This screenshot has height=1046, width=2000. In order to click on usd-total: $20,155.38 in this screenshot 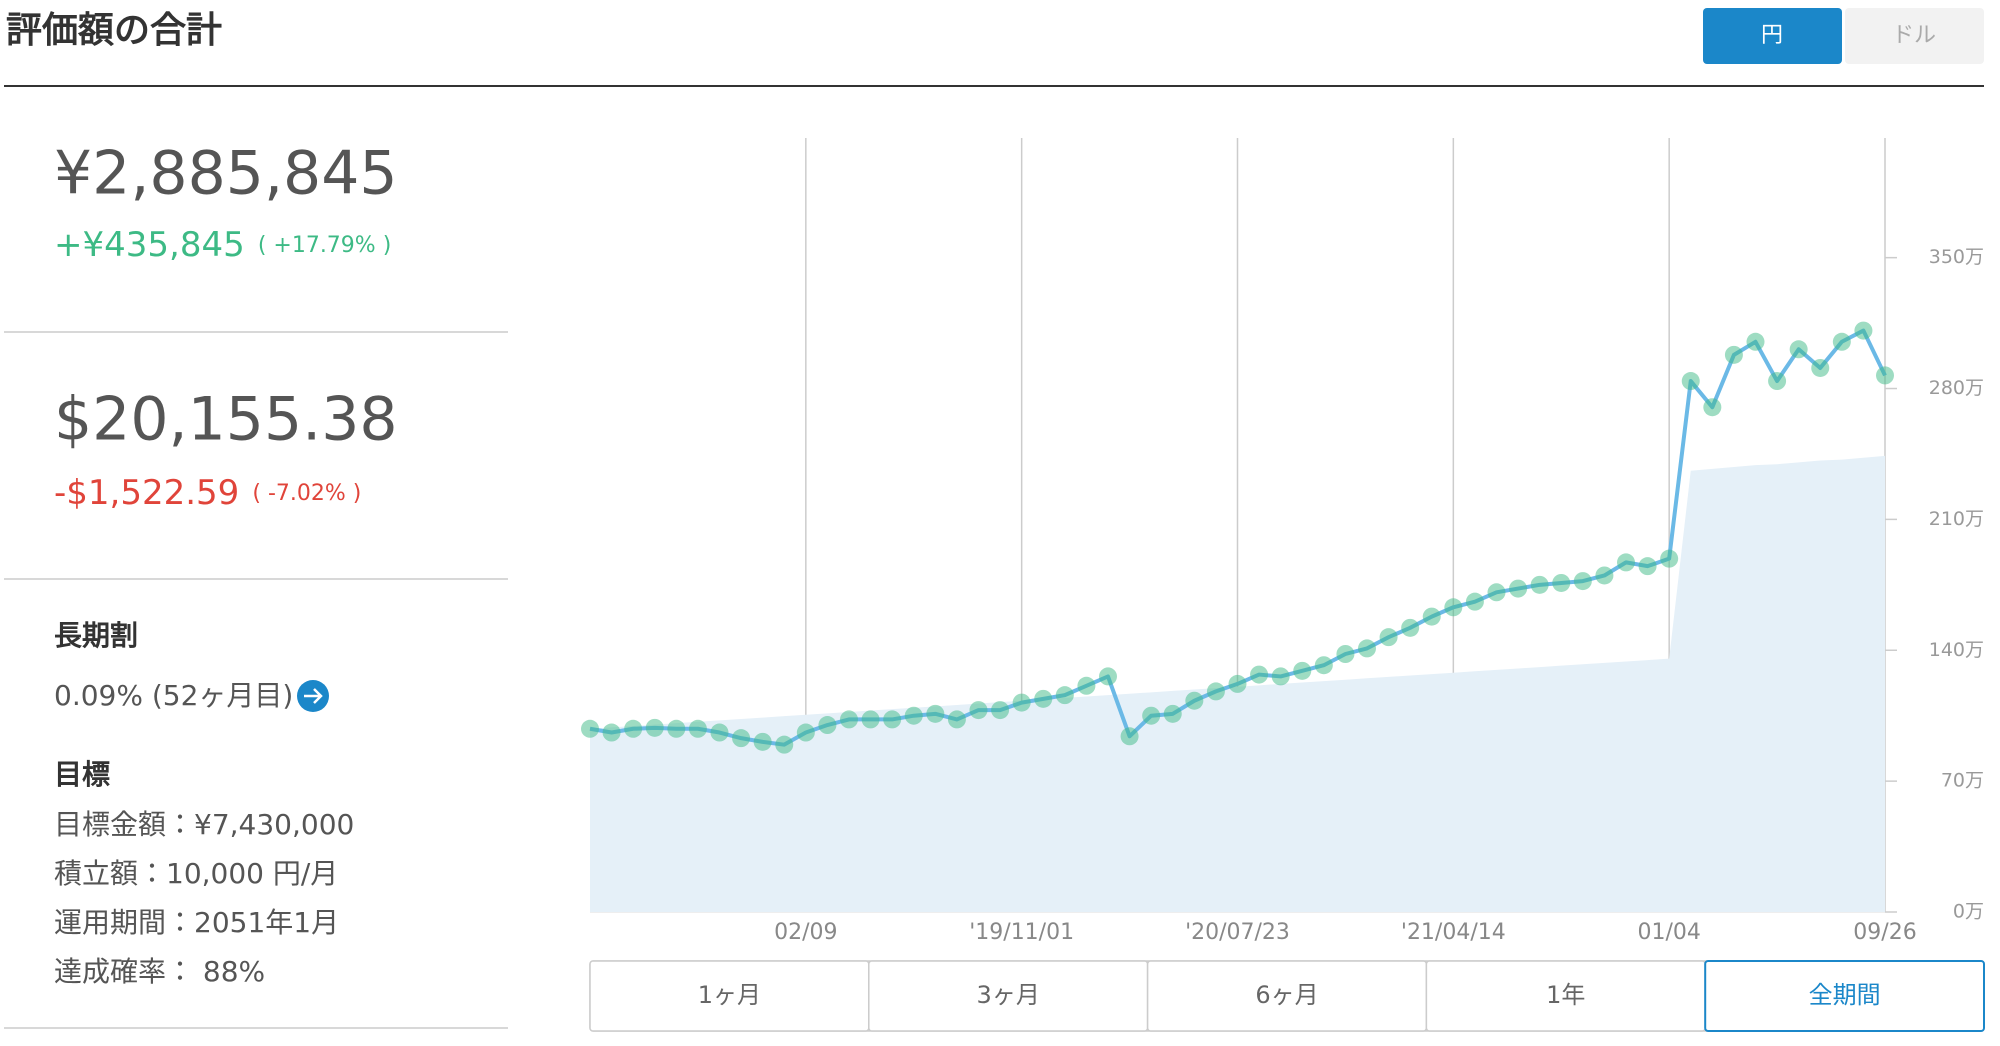, I will do `click(226, 420)`.